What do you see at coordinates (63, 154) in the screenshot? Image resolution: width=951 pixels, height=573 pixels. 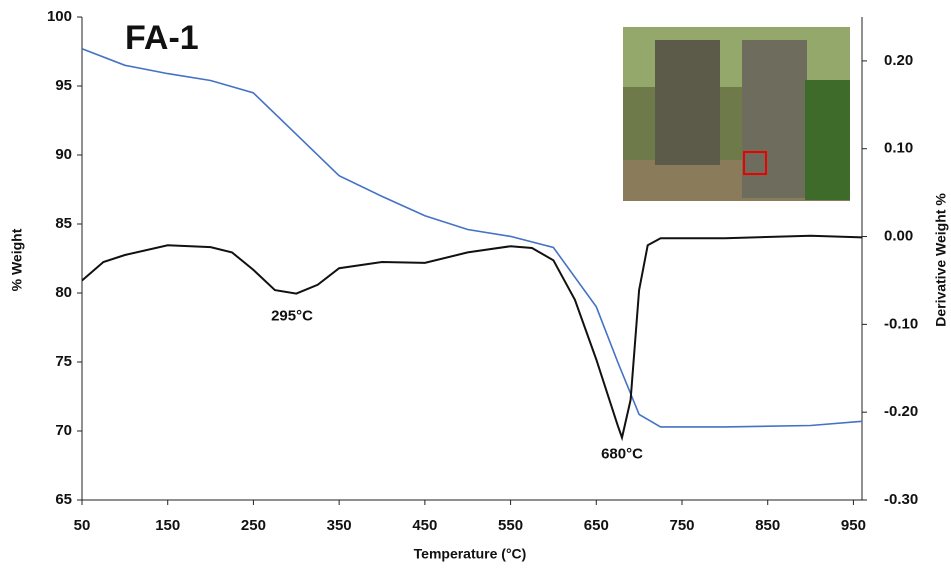 I see `y-tick-label: 90` at bounding box center [63, 154].